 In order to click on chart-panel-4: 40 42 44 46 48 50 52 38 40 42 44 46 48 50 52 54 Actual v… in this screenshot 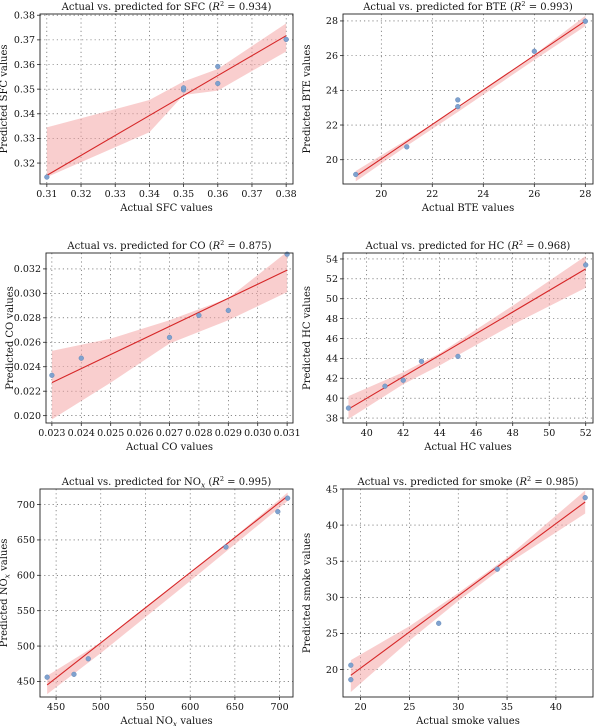, I will do `click(448, 346)`.